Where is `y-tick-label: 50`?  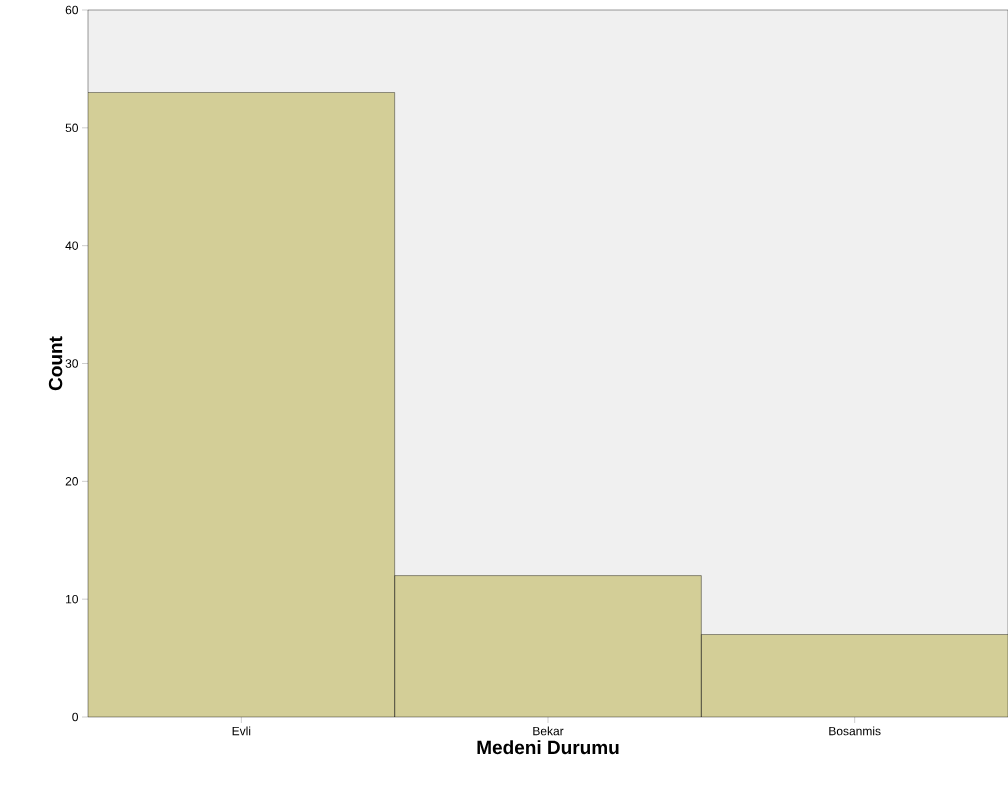 y-tick-label: 50 is located at coordinates (72, 128).